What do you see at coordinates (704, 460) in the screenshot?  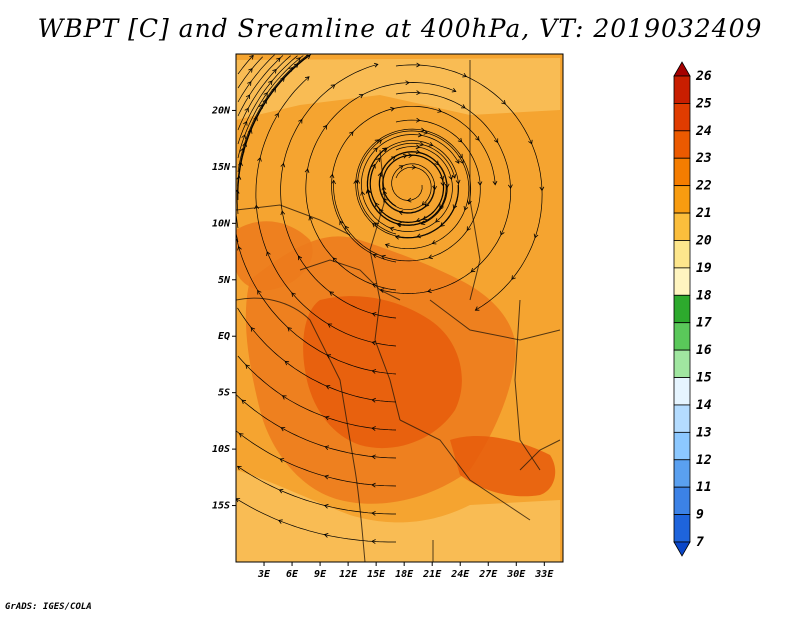 I see `colorbar-label: 12` at bounding box center [704, 460].